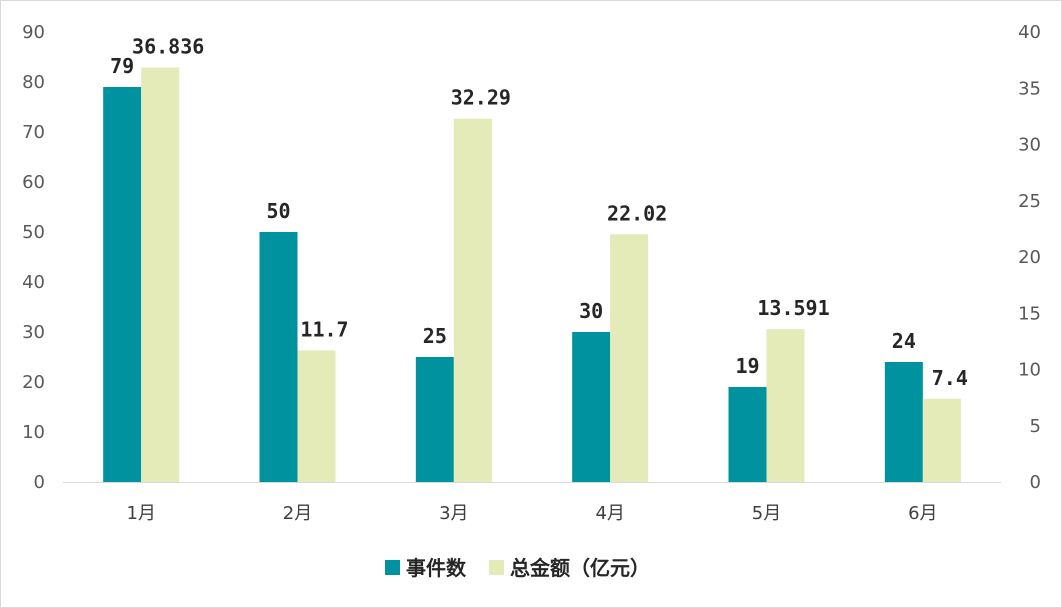 The image size is (1062, 608). I want to click on left-tick-label: 0, so click(39, 482).